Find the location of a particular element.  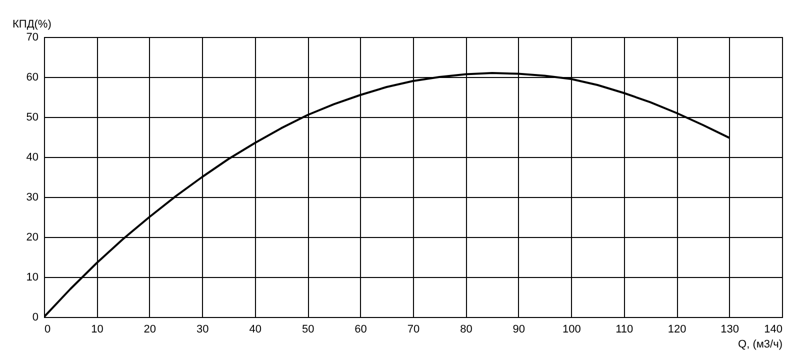

x-tick-label: 80 is located at coordinates (466, 330).